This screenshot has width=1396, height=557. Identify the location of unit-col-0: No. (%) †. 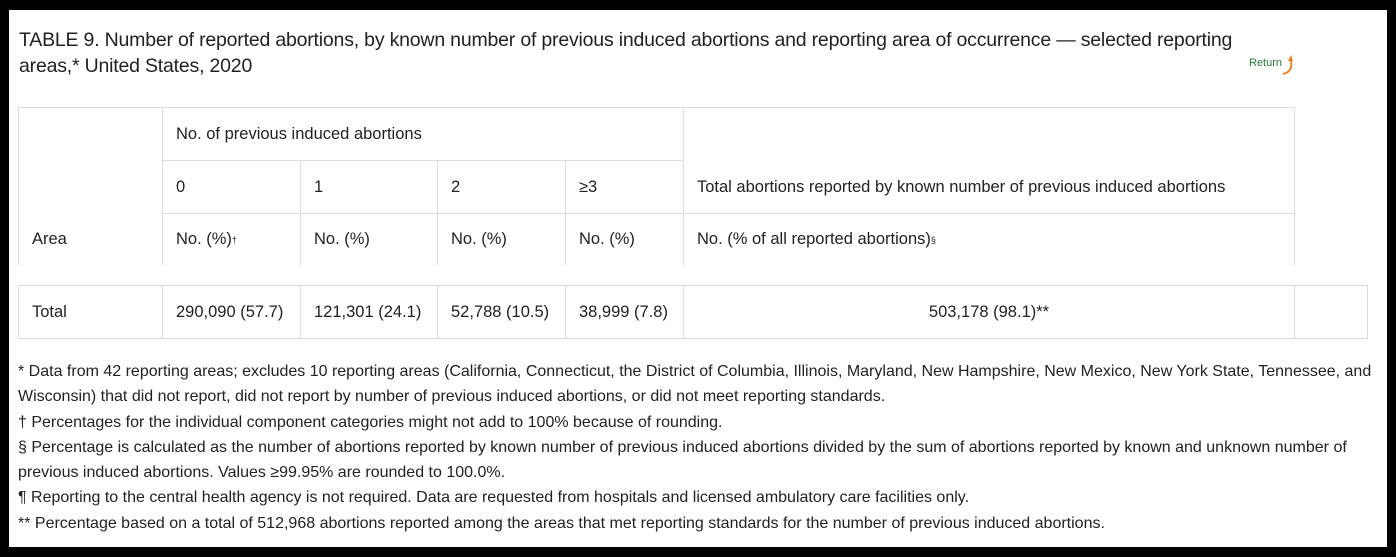
(231, 239).